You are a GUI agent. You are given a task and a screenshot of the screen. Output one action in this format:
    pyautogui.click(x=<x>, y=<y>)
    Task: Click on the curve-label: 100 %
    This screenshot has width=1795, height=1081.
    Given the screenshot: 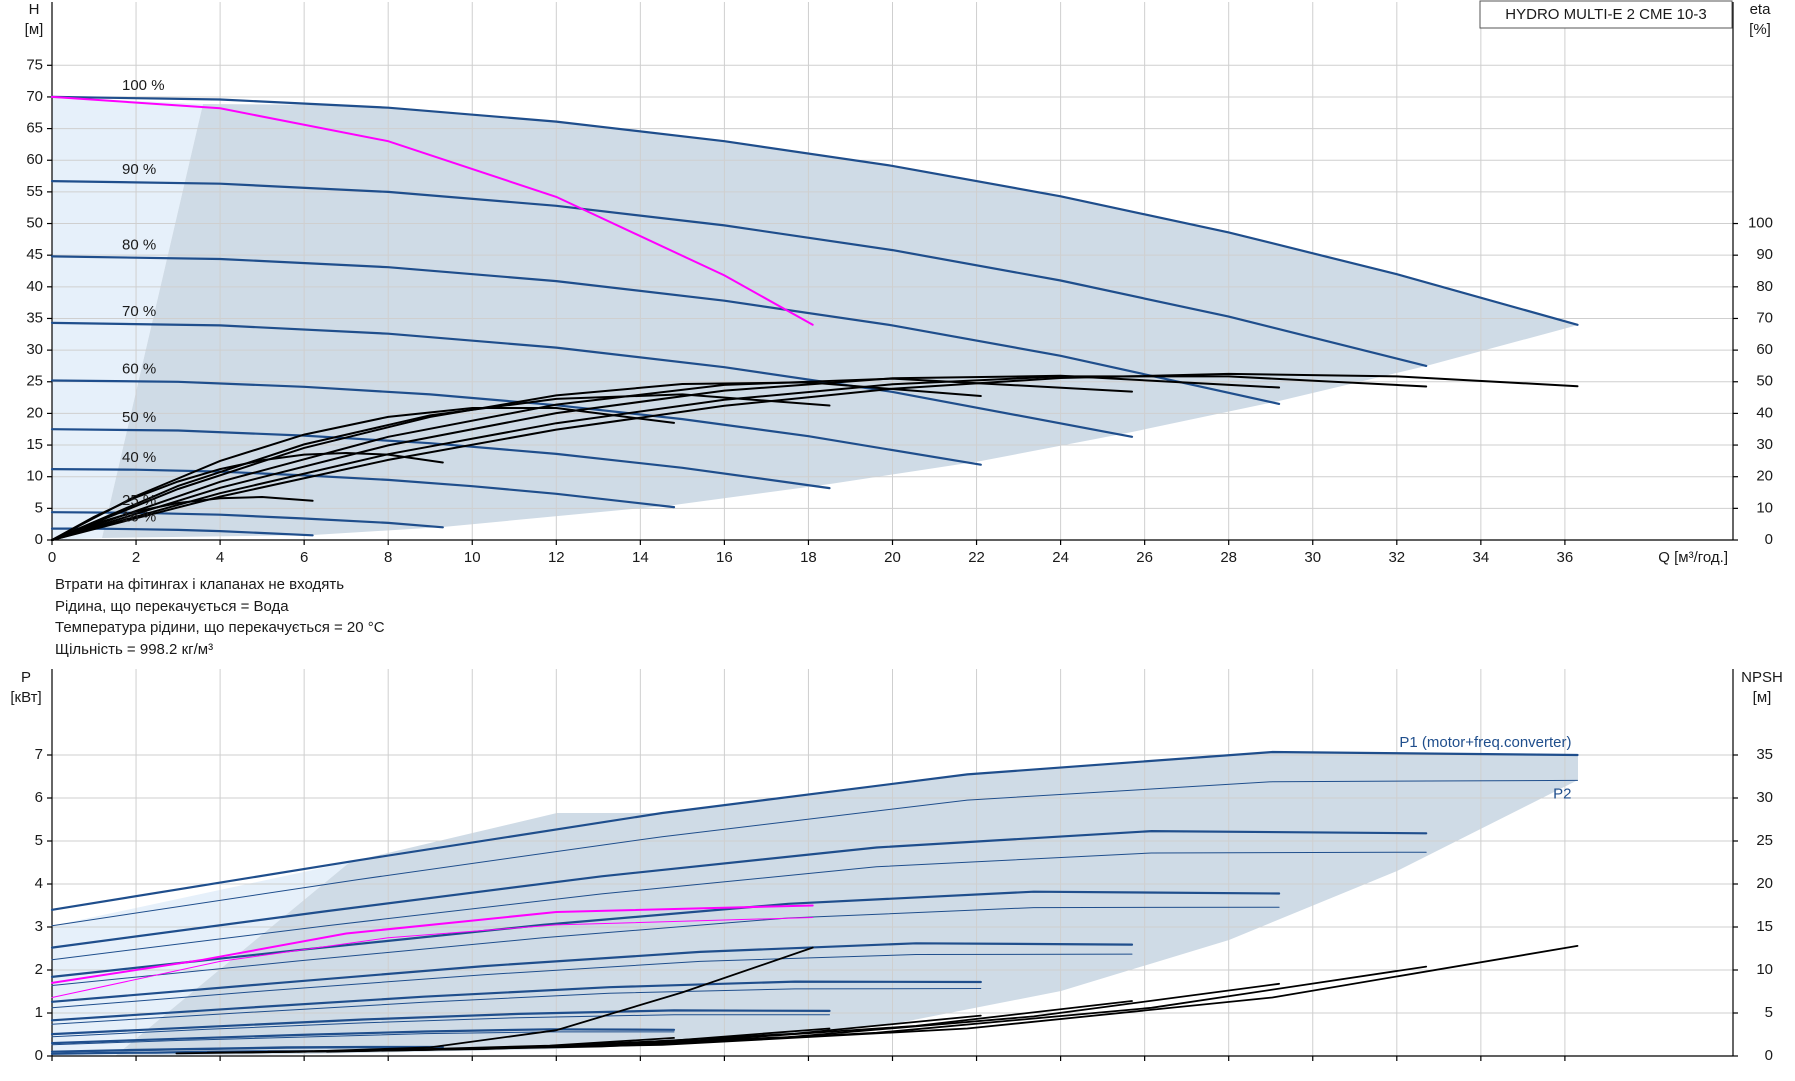 What is the action you would take?
    pyautogui.click(x=143, y=85)
    